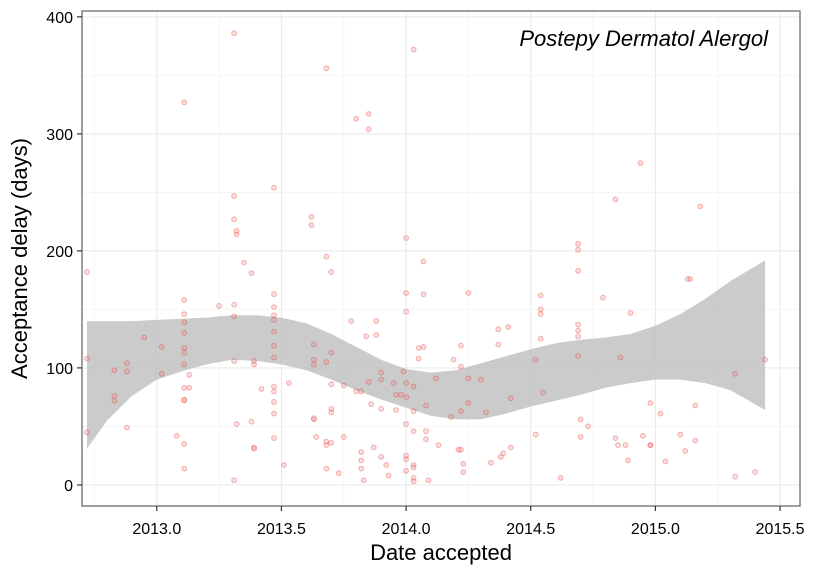  What do you see at coordinates (644, 38) in the screenshot?
I see `chart-title: Postepy Dermatol Alergol` at bounding box center [644, 38].